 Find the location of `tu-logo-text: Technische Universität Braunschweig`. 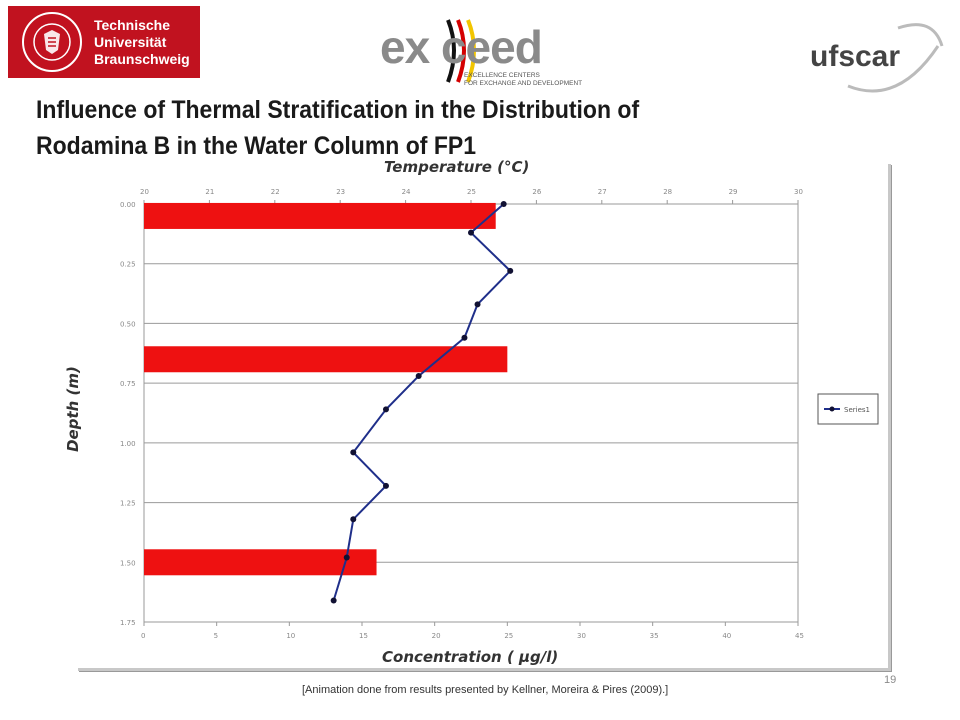

tu-logo-text: Technische Universität Braunschweig is located at coordinates (142, 42).